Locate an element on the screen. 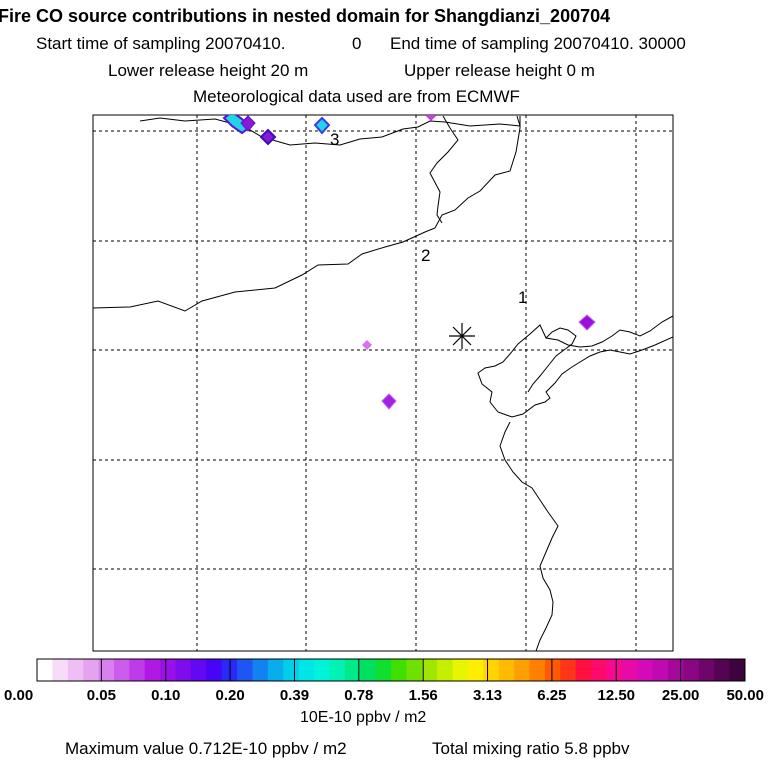 Image resolution: width=768 pixels, height=768 pixels. receptor-asterisk is located at coordinates (462, 336).